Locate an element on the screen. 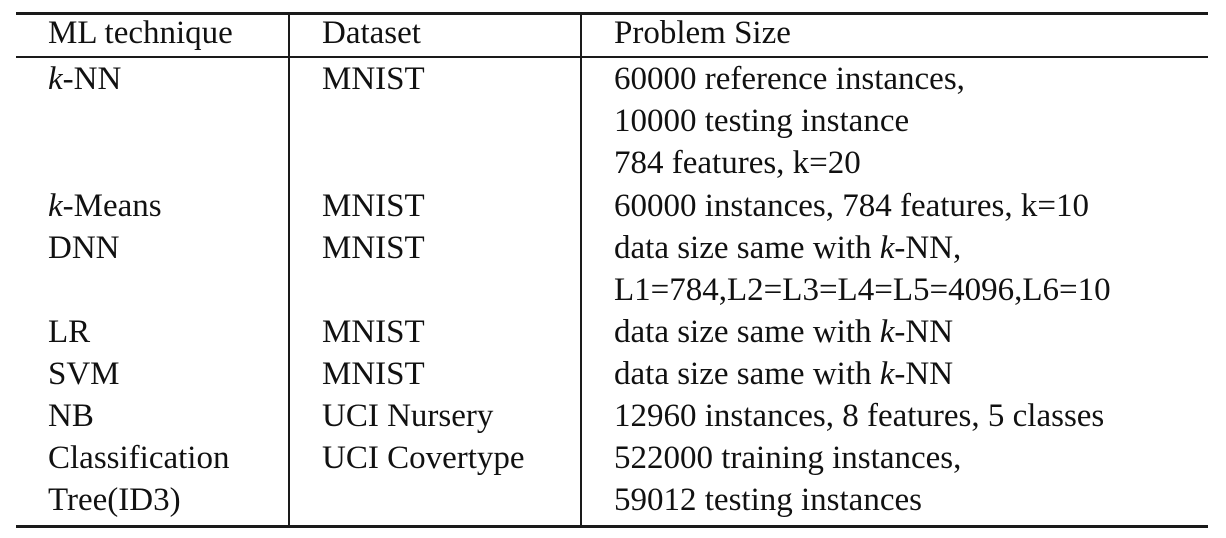 The image size is (1226, 538). problem-size-line: 60000 reference instances, is located at coordinates (789, 79).